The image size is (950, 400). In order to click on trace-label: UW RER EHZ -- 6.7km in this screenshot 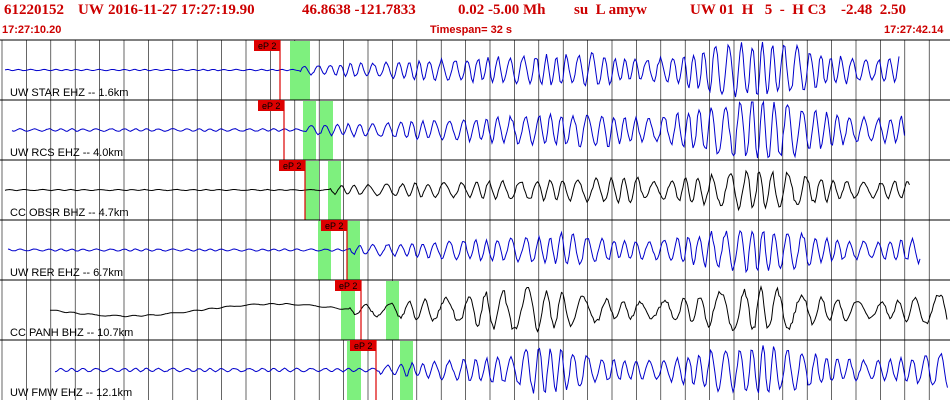, I will do `click(66, 273)`.